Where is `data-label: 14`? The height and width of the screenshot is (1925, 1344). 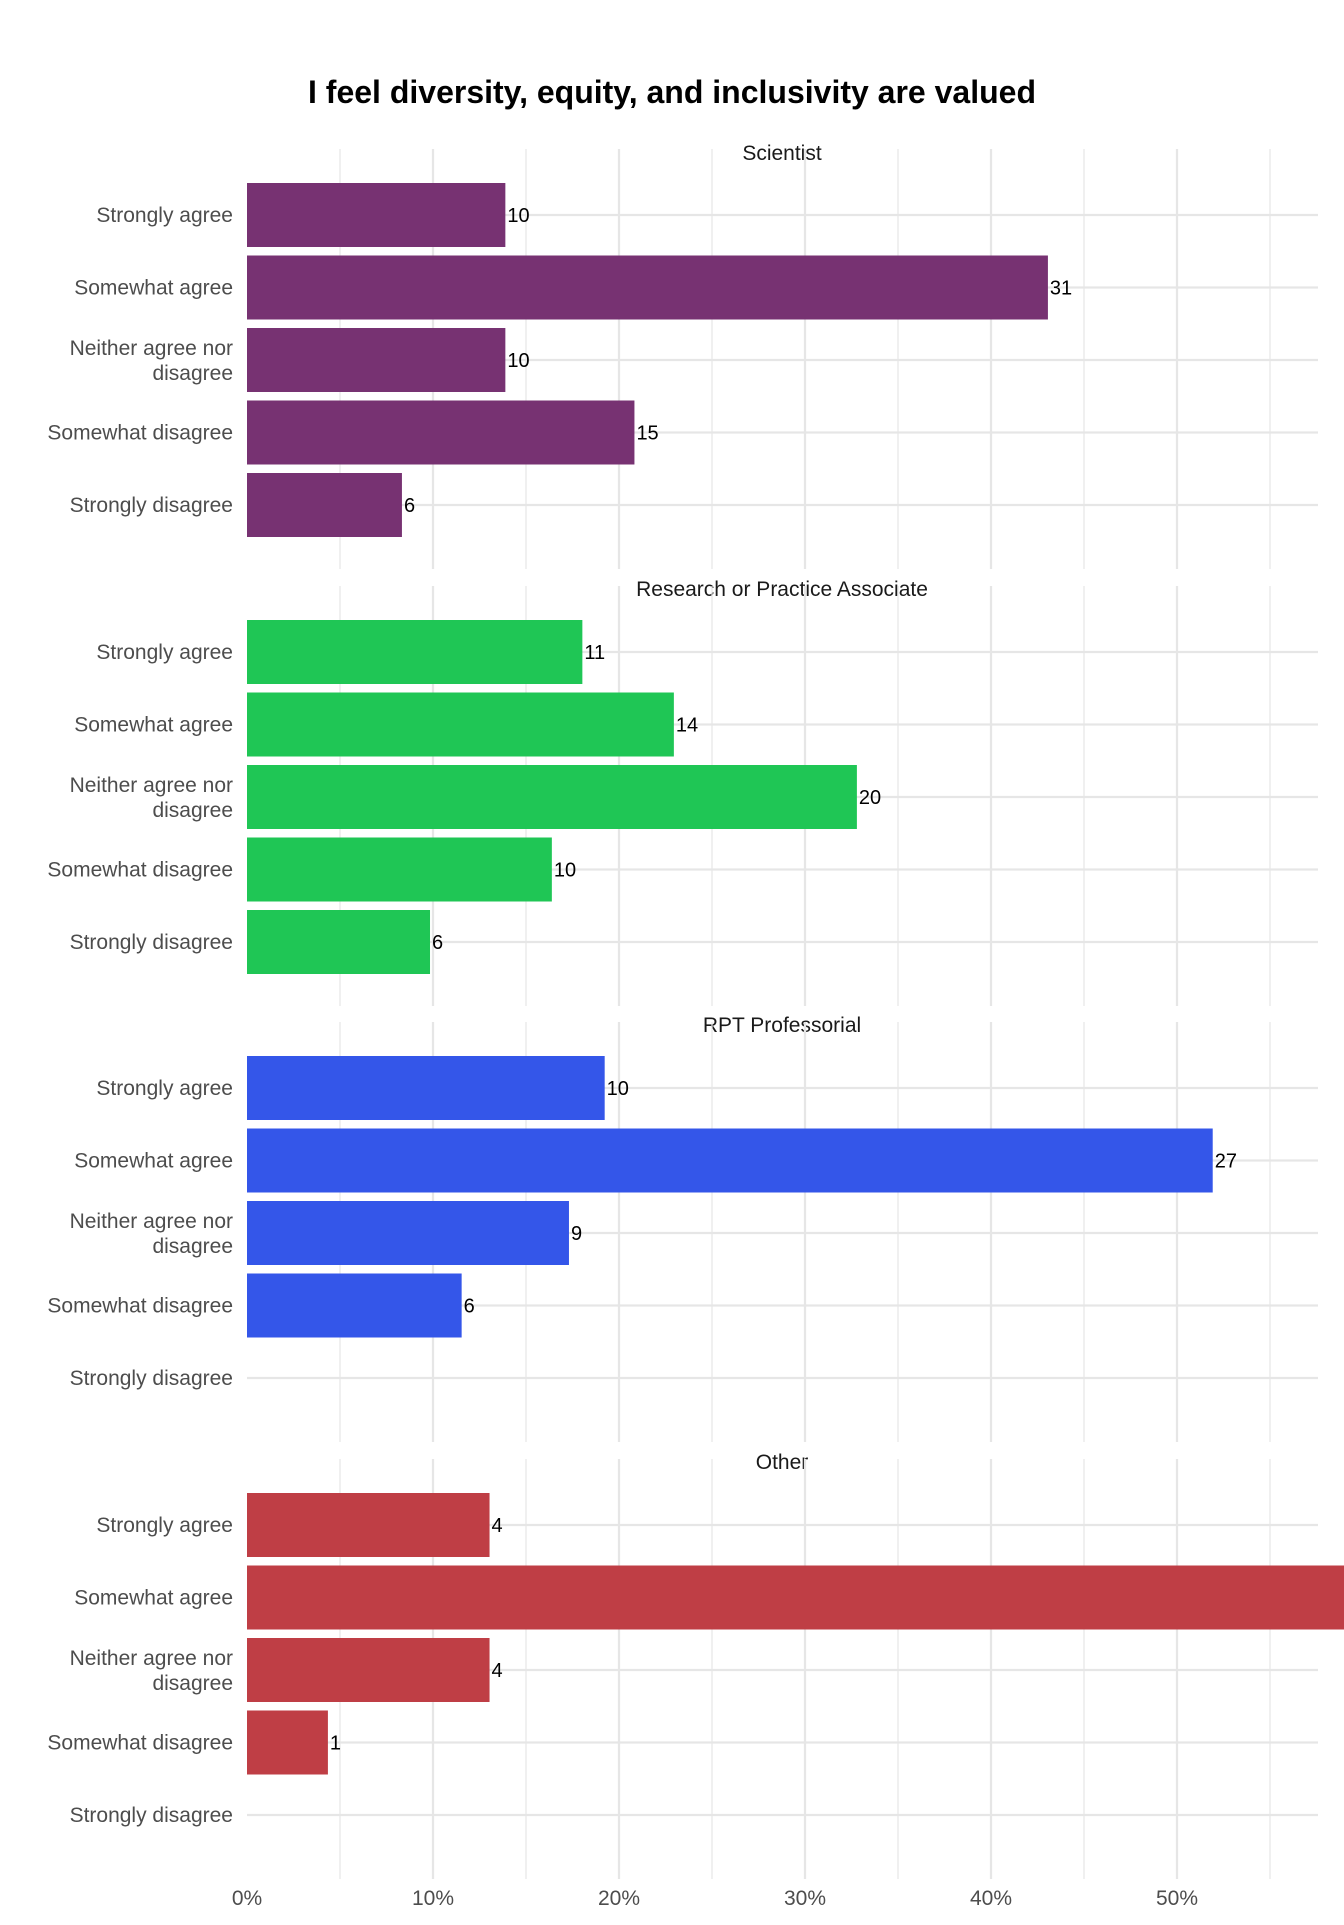 data-label: 14 is located at coordinates (687, 726).